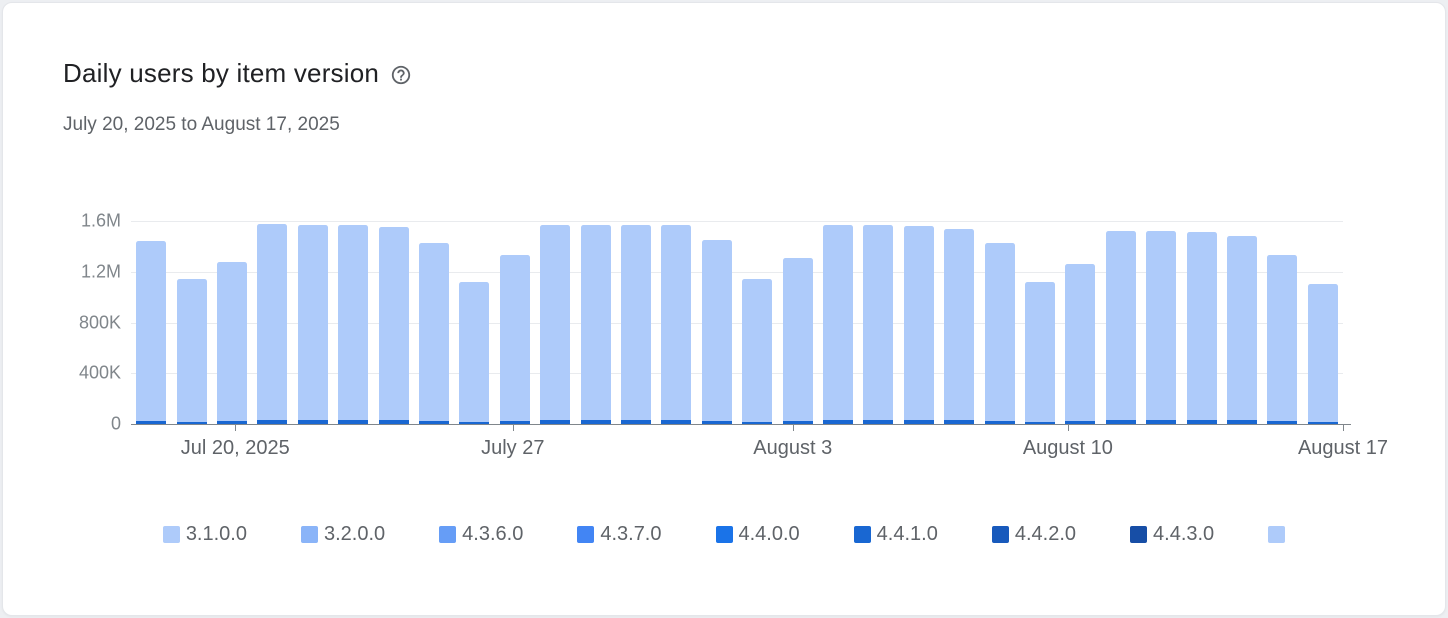 This screenshot has width=1448, height=618. I want to click on date-range-subtitle: July 20, 2025 to August 17, 2025, so click(201, 124).